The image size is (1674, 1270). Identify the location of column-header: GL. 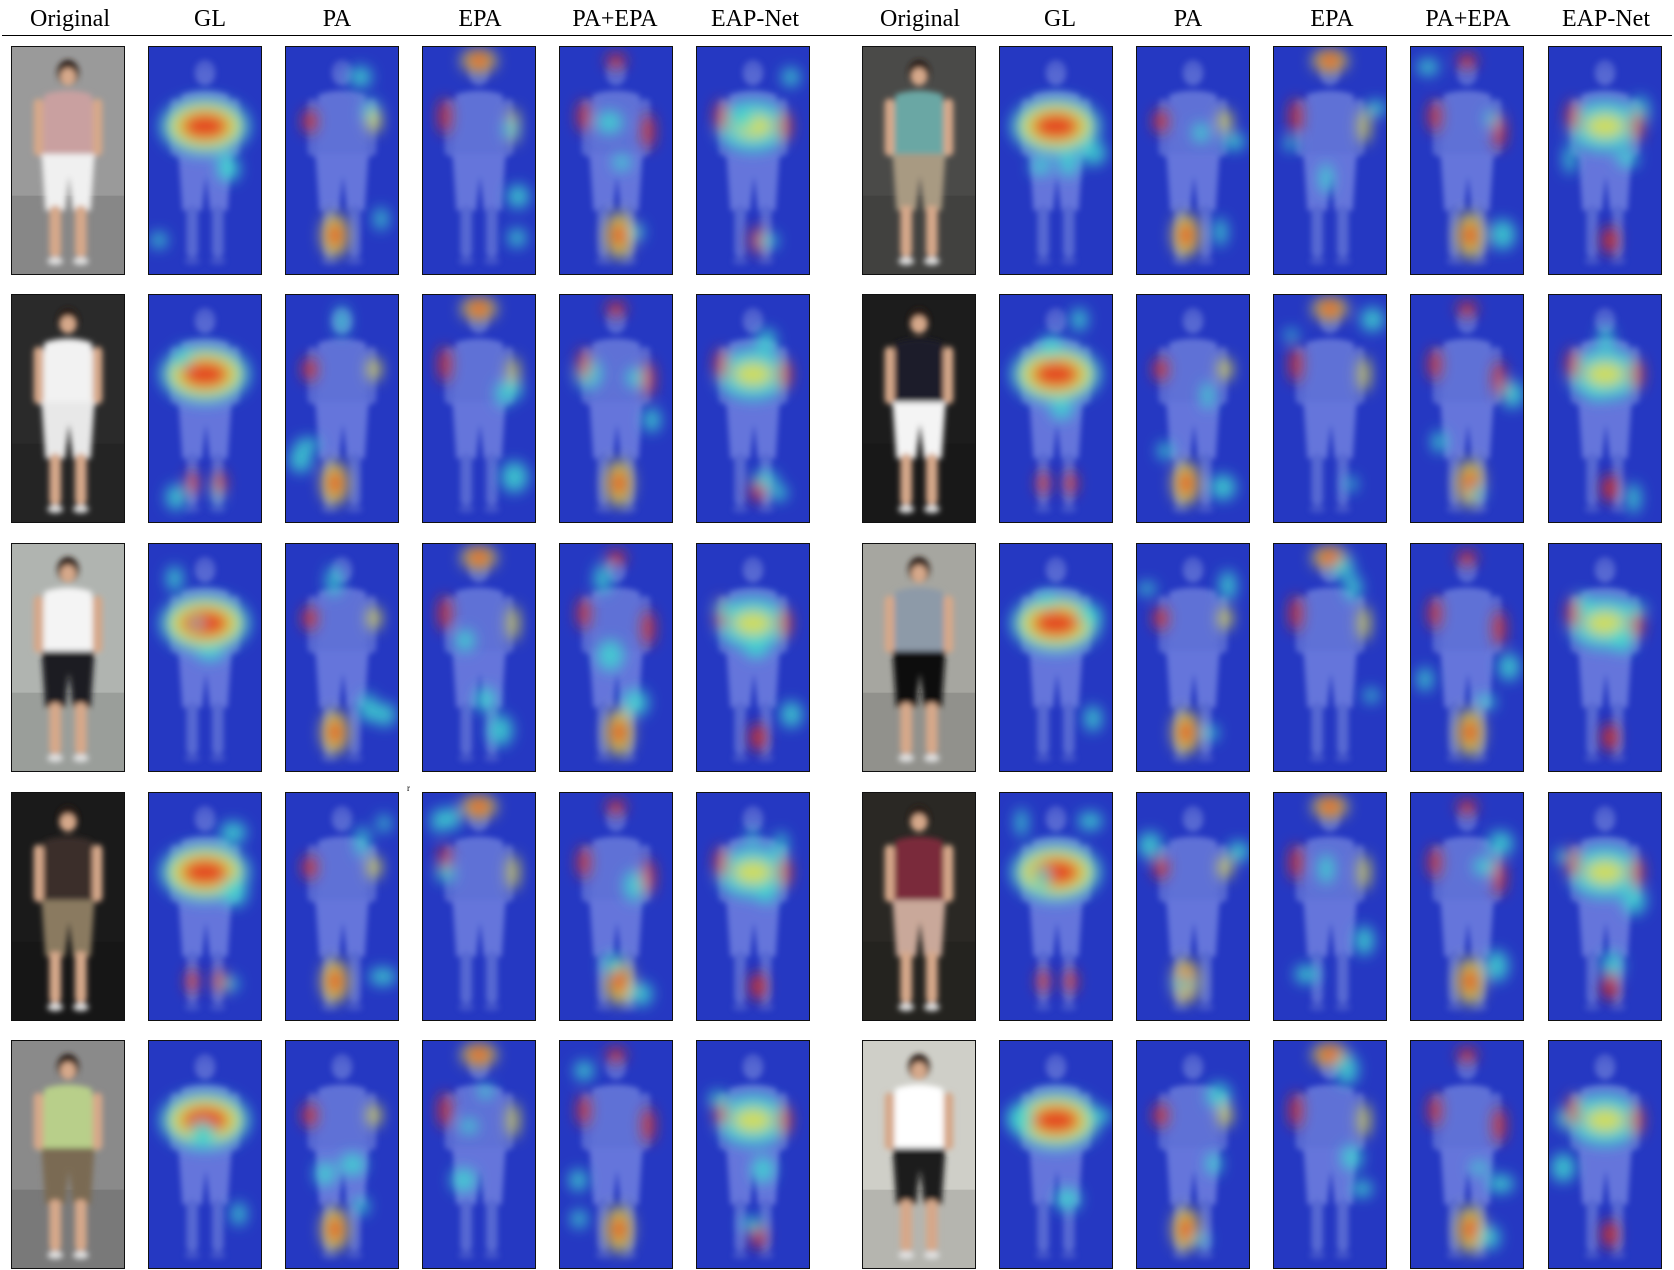
(1060, 19).